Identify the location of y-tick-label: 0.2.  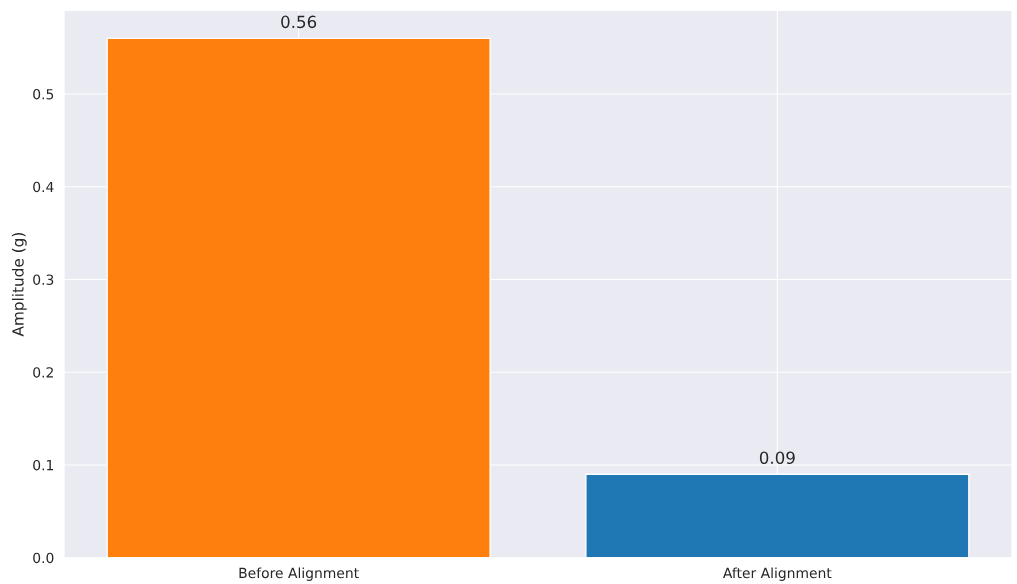
(43, 372).